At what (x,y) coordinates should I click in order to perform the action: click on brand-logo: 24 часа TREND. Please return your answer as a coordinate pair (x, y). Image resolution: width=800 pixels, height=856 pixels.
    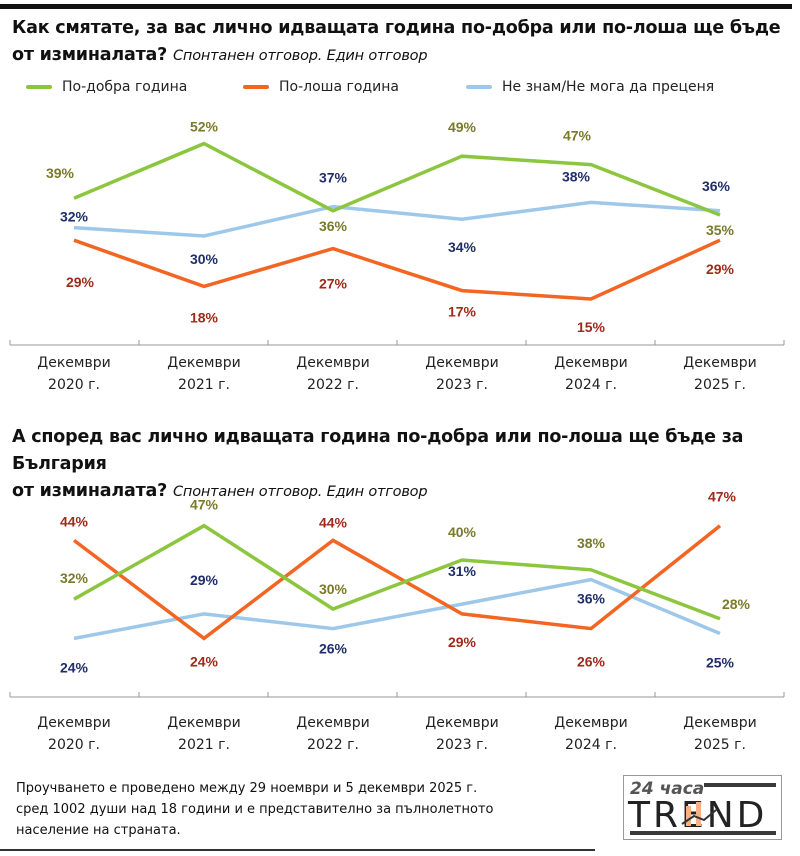
    Looking at the image, I should click on (702, 807).